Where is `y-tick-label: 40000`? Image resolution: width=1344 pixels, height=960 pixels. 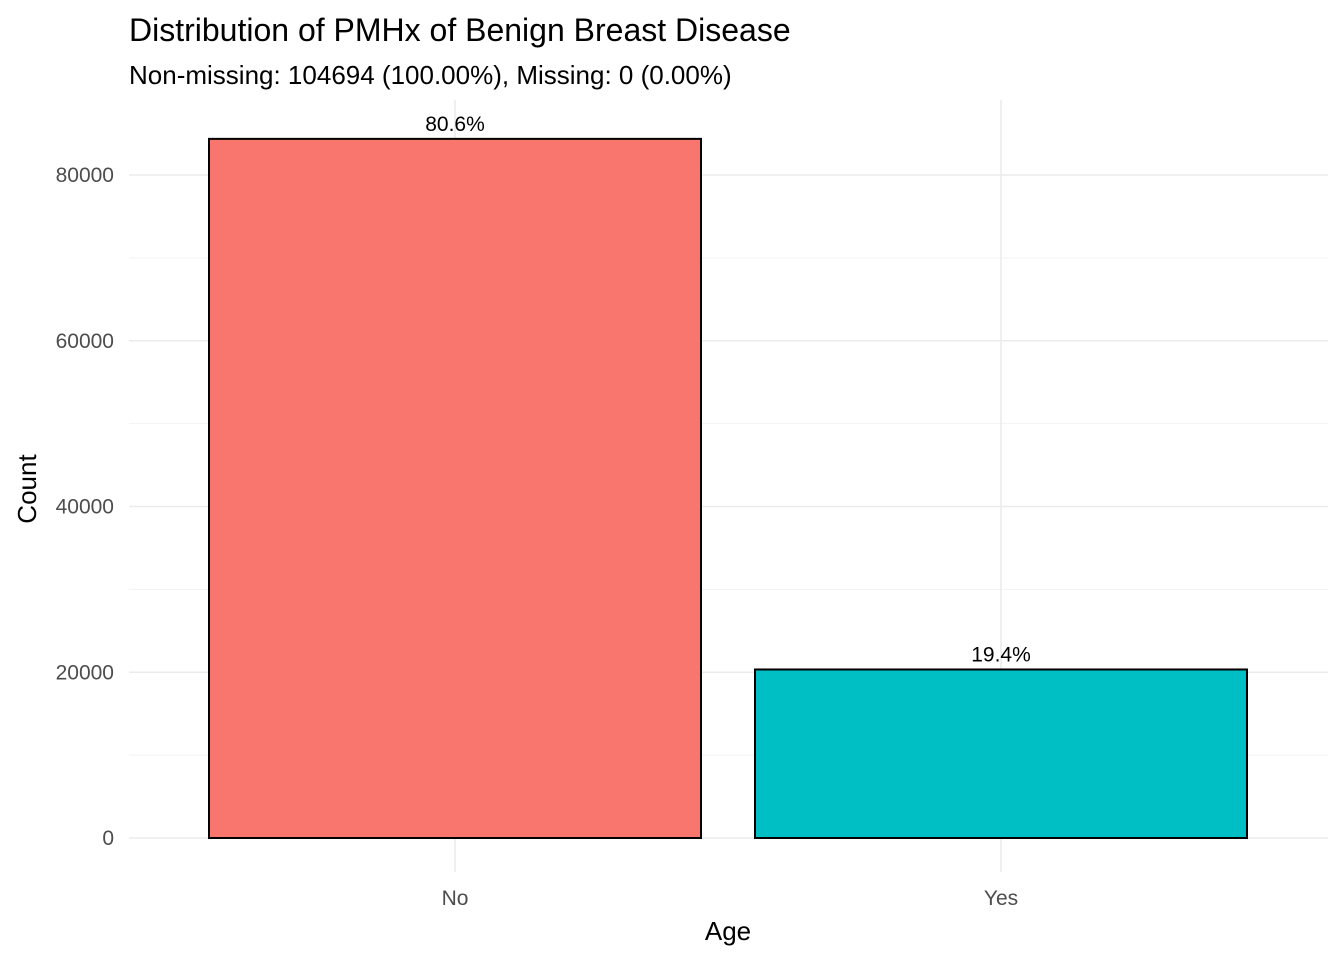 y-tick-label: 40000 is located at coordinates (85, 507).